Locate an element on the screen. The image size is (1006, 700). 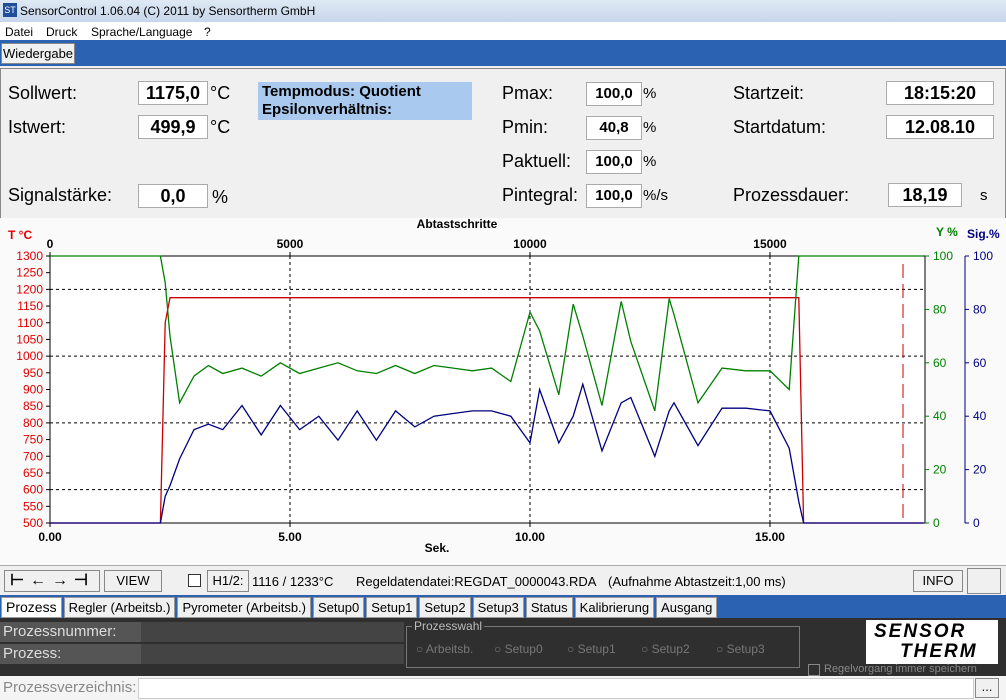
view-button: VIEW is located at coordinates (133, 581).